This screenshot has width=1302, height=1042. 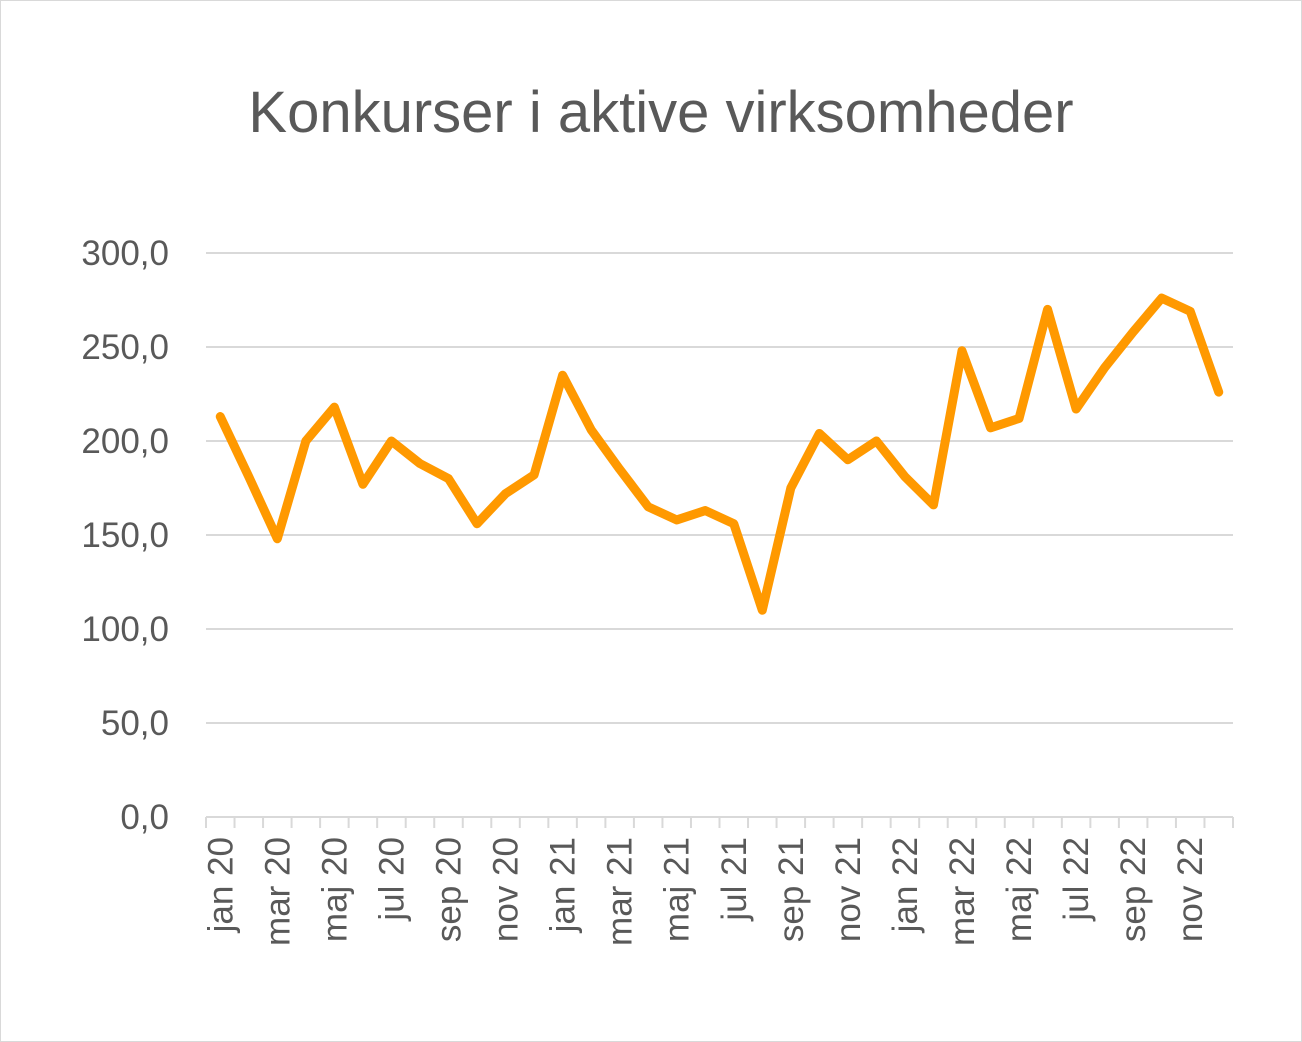 I want to click on y-tick-label: 50,0, so click(x=135, y=723).